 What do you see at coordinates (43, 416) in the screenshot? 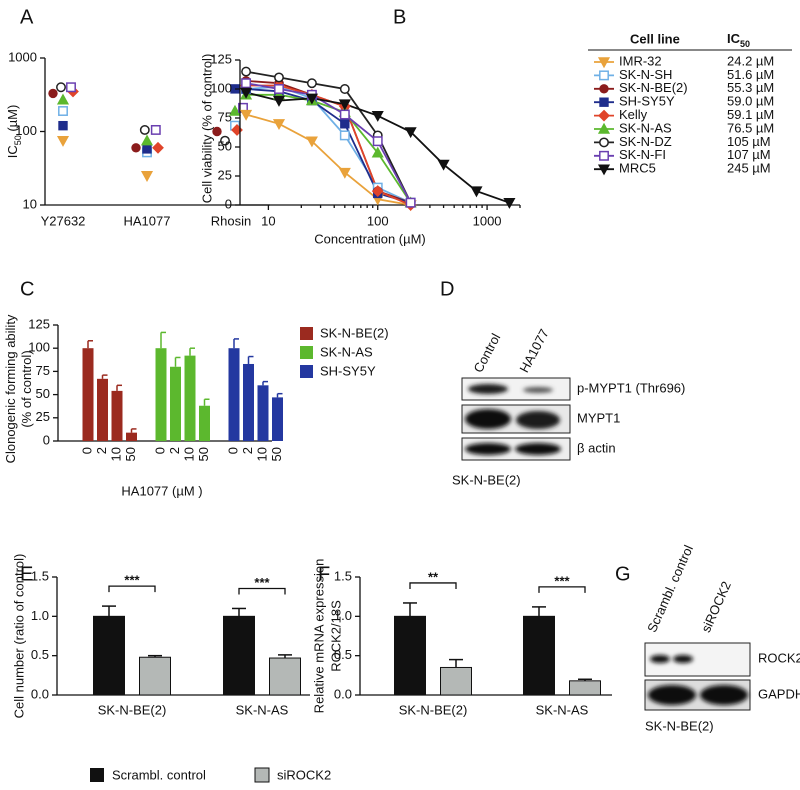
I see `y-tick-label: 25` at bounding box center [43, 416].